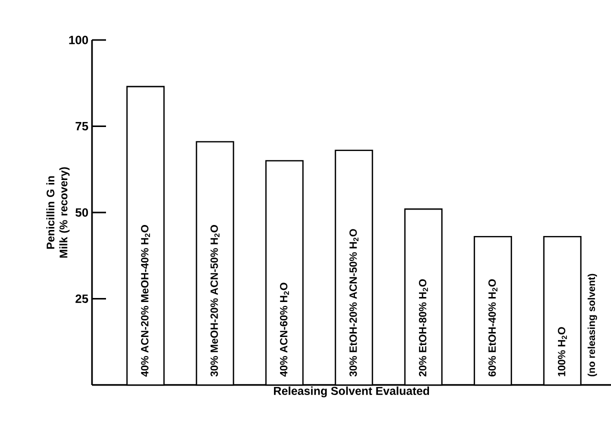 The image size is (611, 425). What do you see at coordinates (215, 301) in the screenshot?
I see `x-tick-label: 30% MeOH-20% ACN-50% H$_{2}$O` at bounding box center [215, 301].